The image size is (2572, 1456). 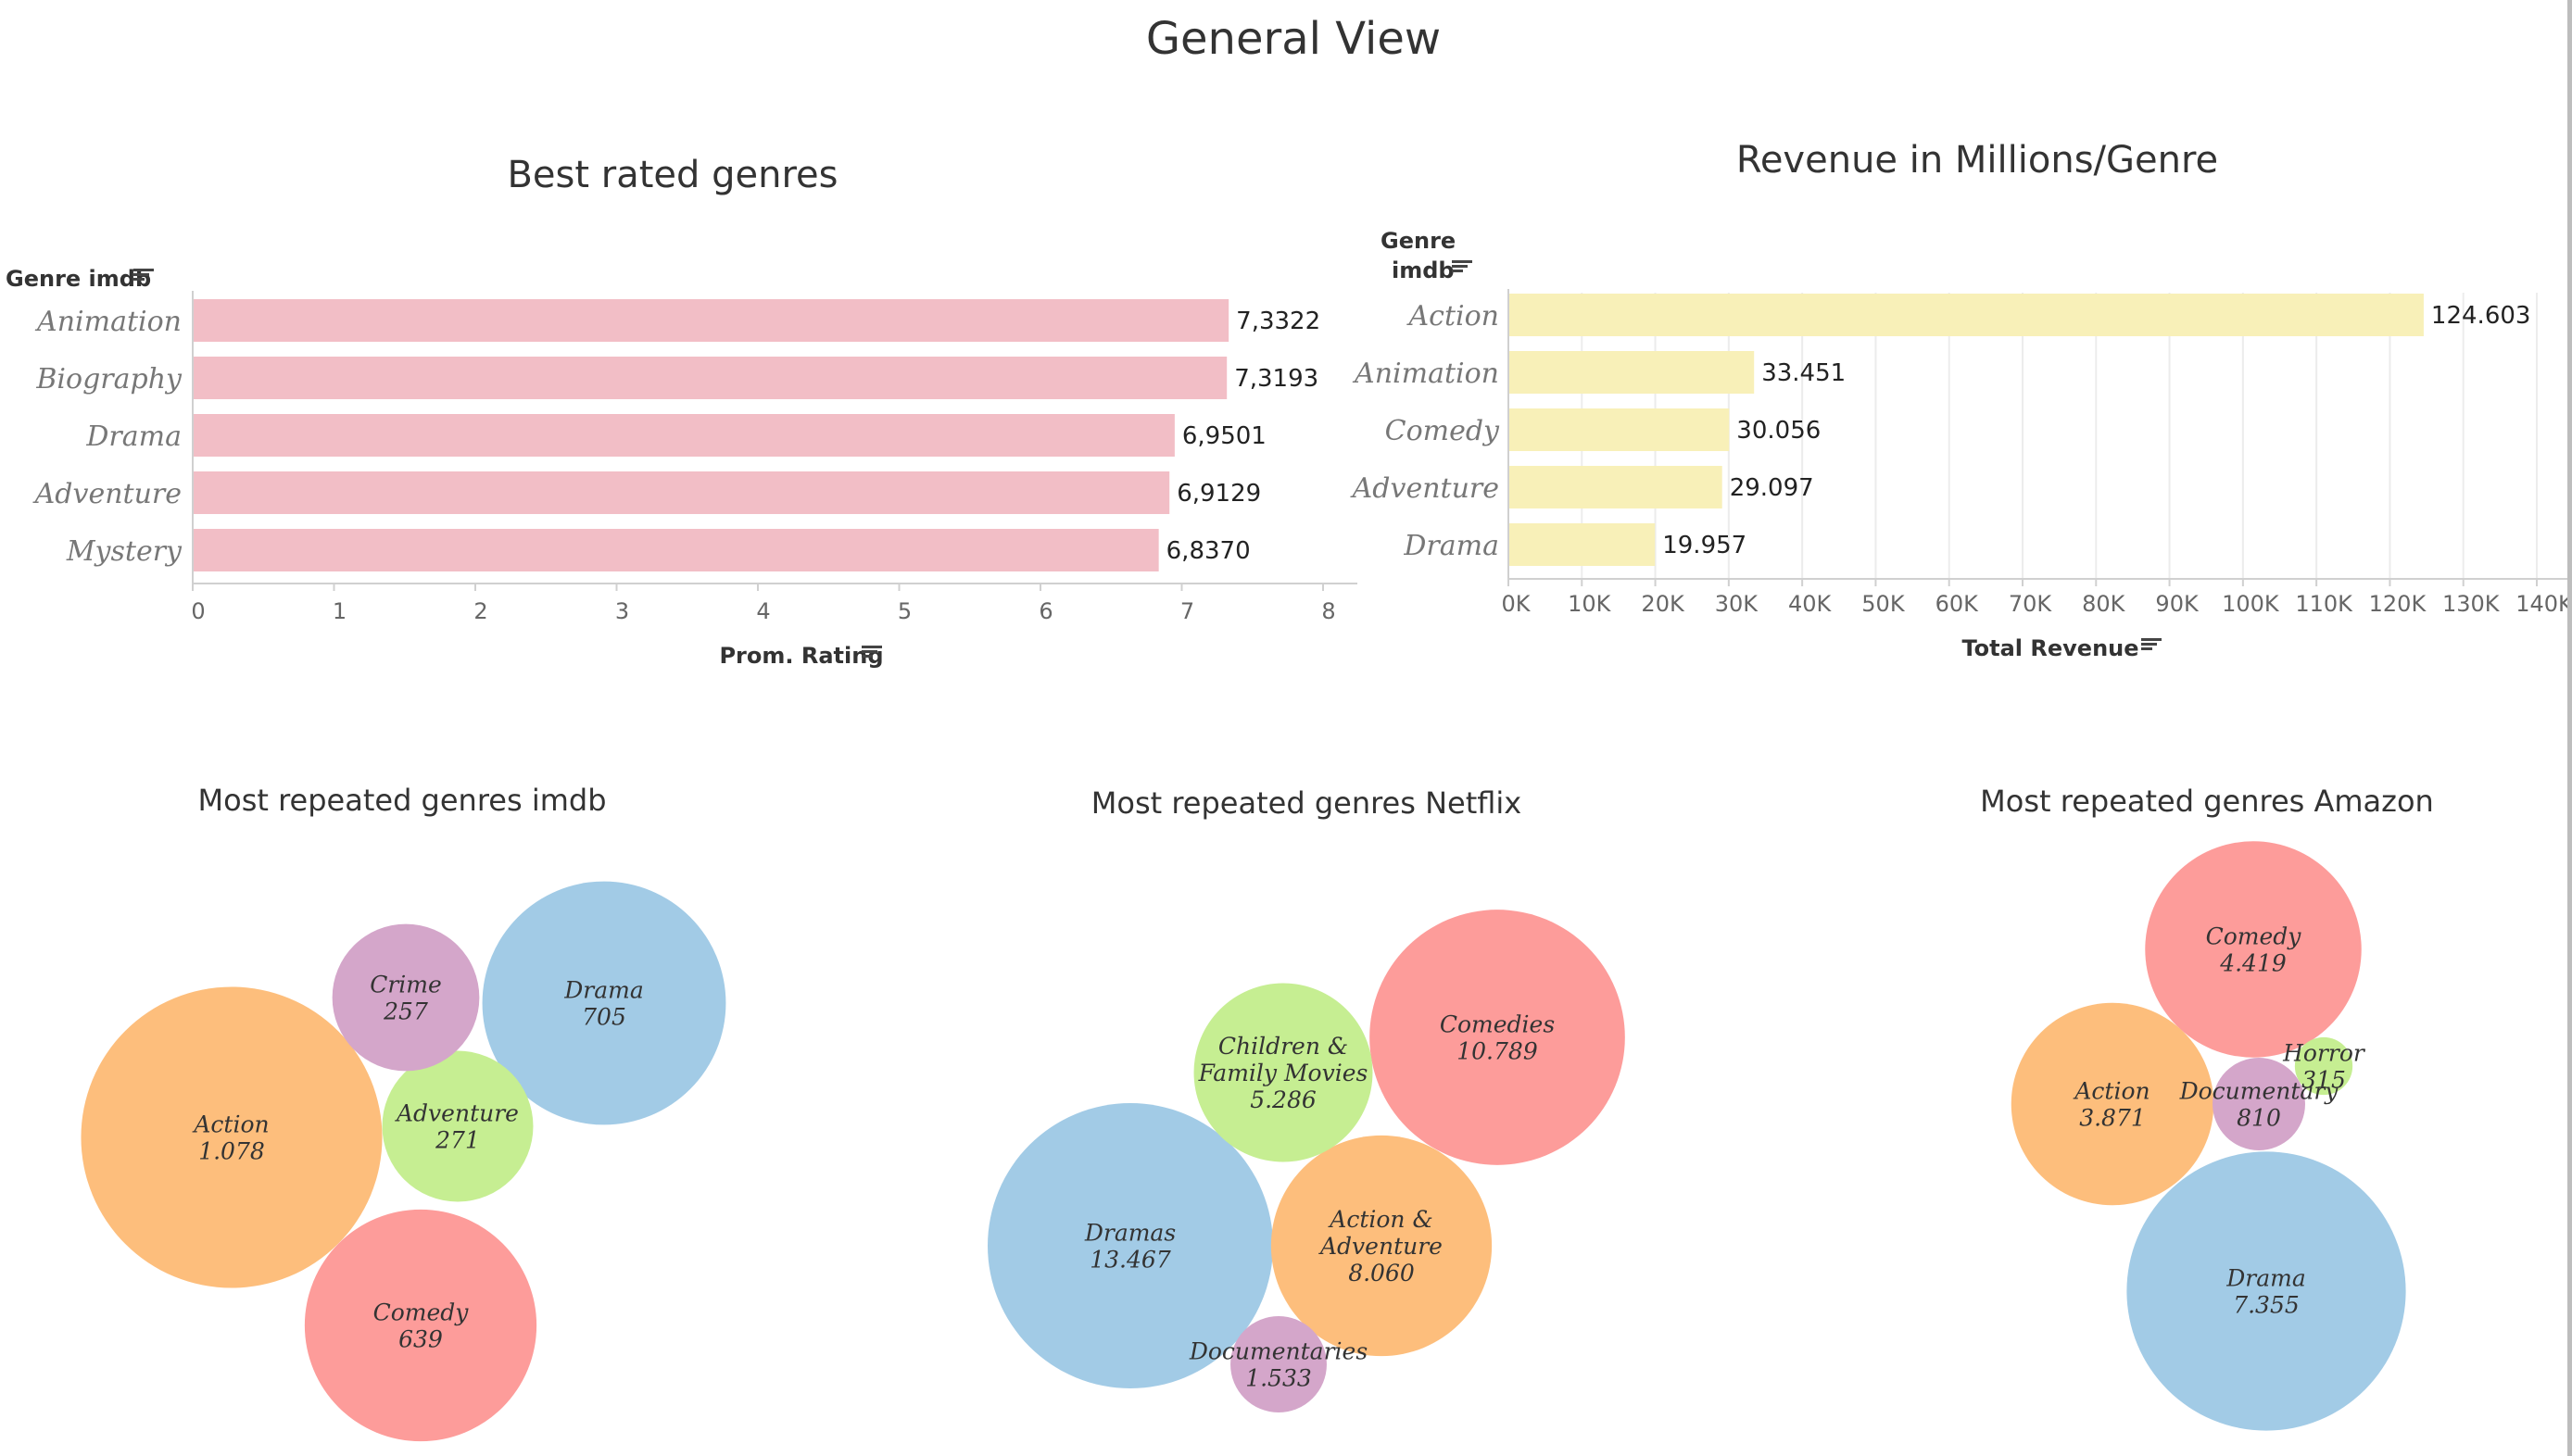 What do you see at coordinates (1977, 160) in the screenshot?
I see `chart-title: Revenue in Millions/Genre` at bounding box center [1977, 160].